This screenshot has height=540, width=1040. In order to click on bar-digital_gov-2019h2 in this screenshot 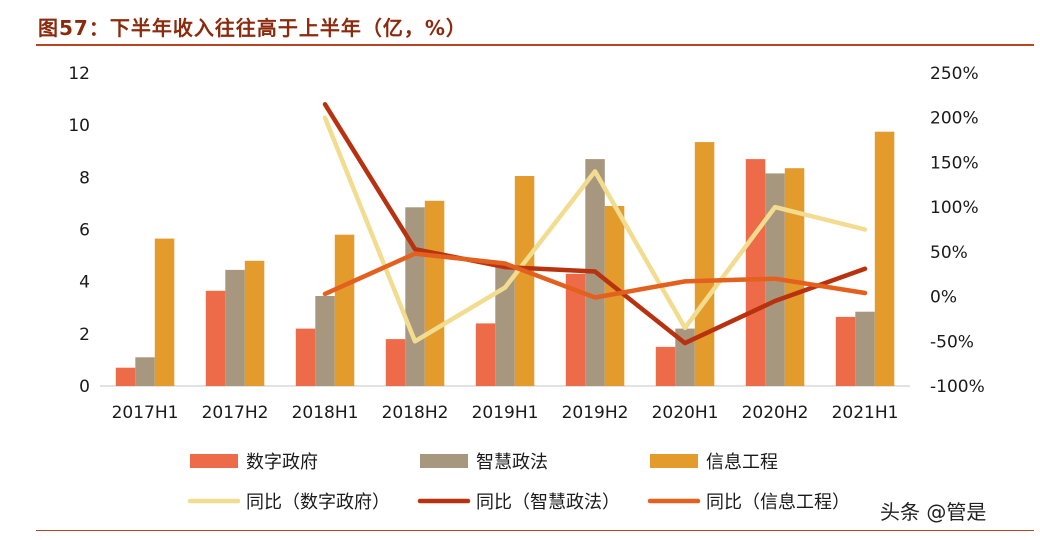, I will do `click(575, 329)`.